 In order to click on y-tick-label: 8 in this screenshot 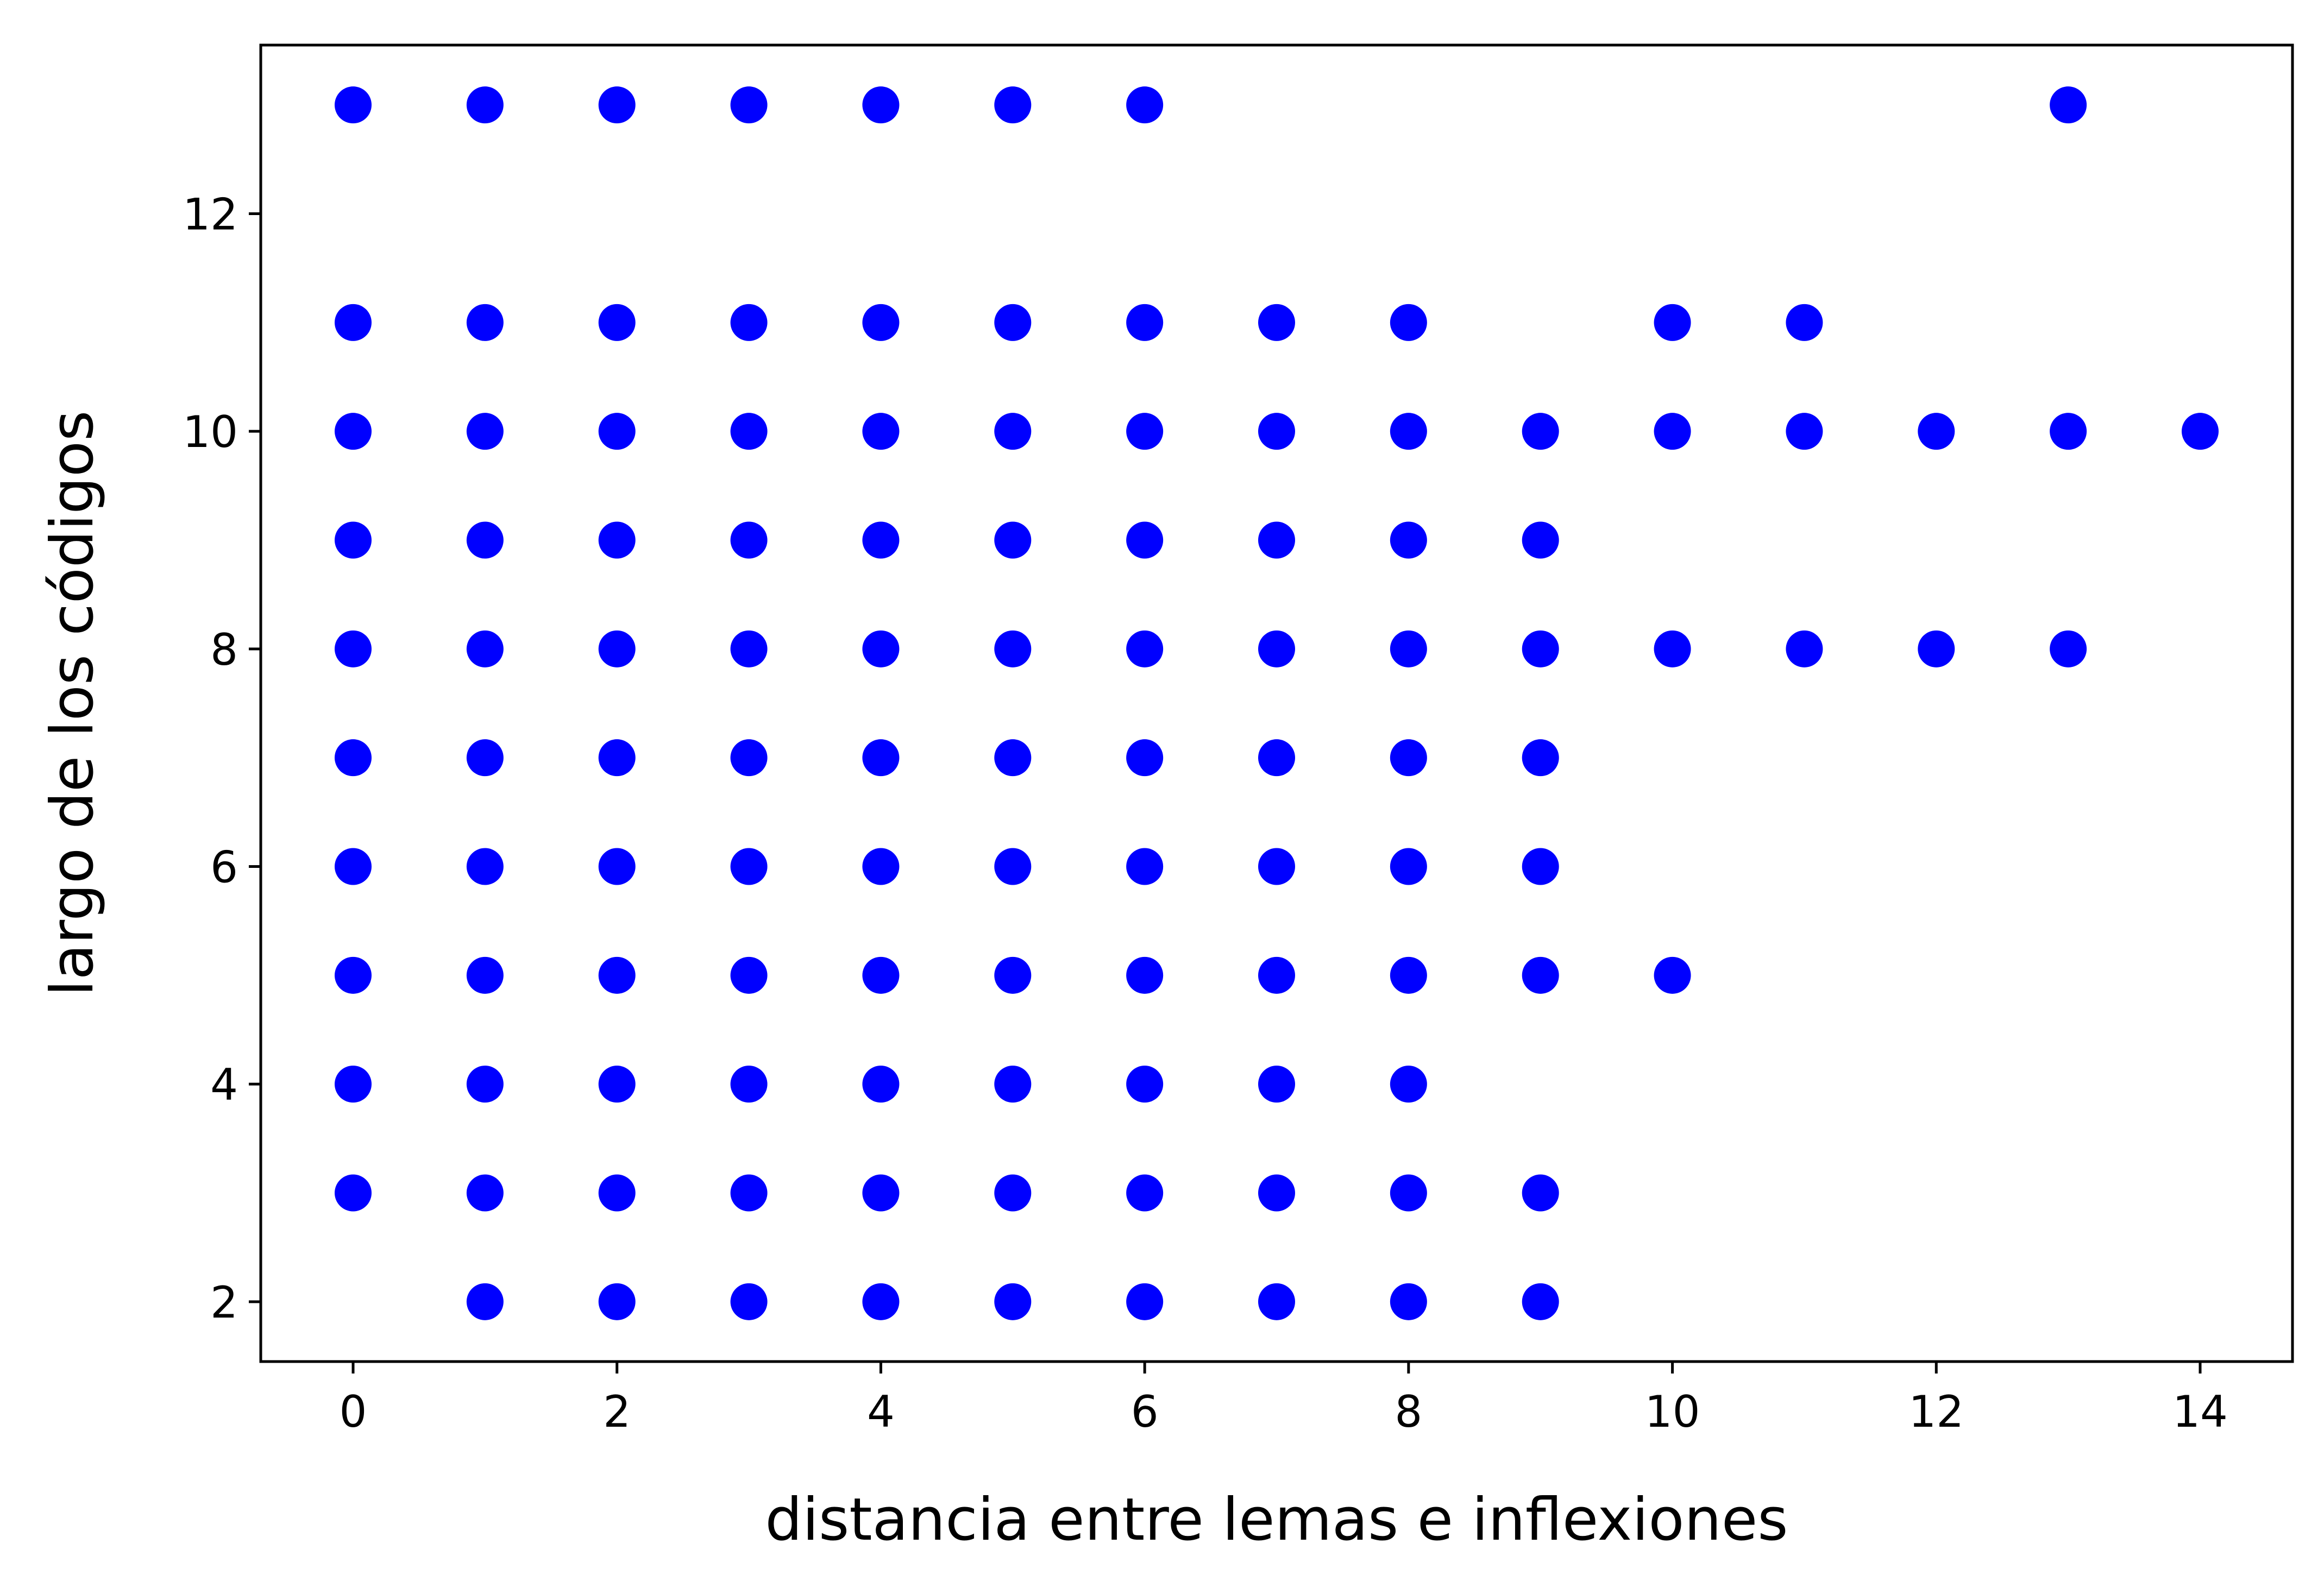, I will do `click(224, 650)`.